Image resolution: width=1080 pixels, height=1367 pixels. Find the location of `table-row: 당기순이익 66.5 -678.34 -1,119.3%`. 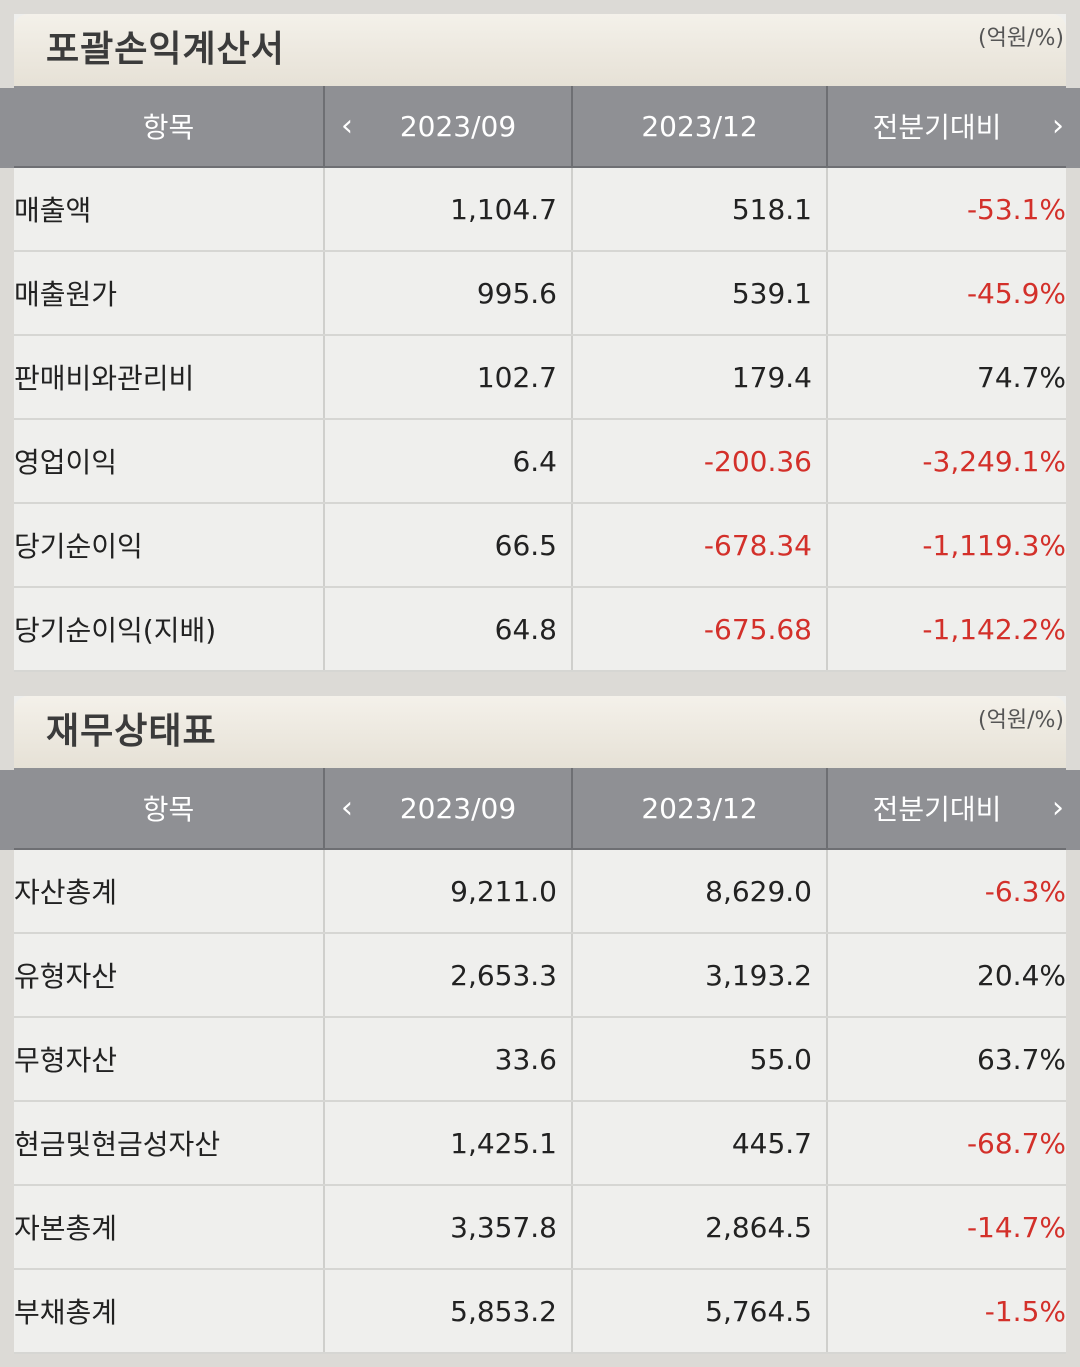

table-row: 당기순이익 66.5 -678.34 -1,119.3% is located at coordinates (540, 545).